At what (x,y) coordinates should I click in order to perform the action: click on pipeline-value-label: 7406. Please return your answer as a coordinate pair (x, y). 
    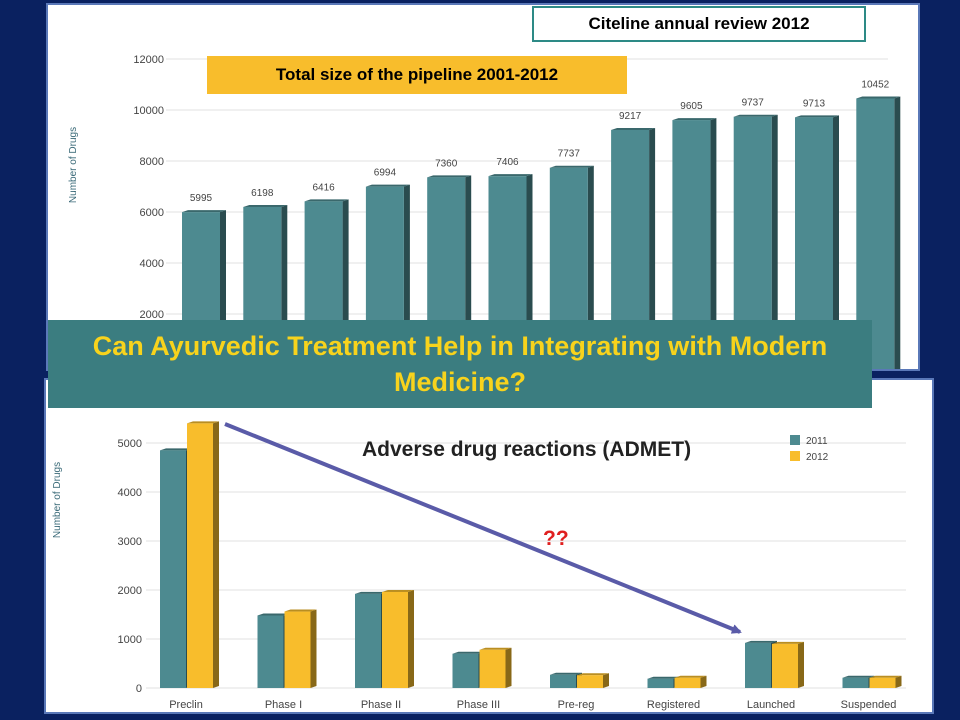
    Looking at the image, I should click on (507, 162).